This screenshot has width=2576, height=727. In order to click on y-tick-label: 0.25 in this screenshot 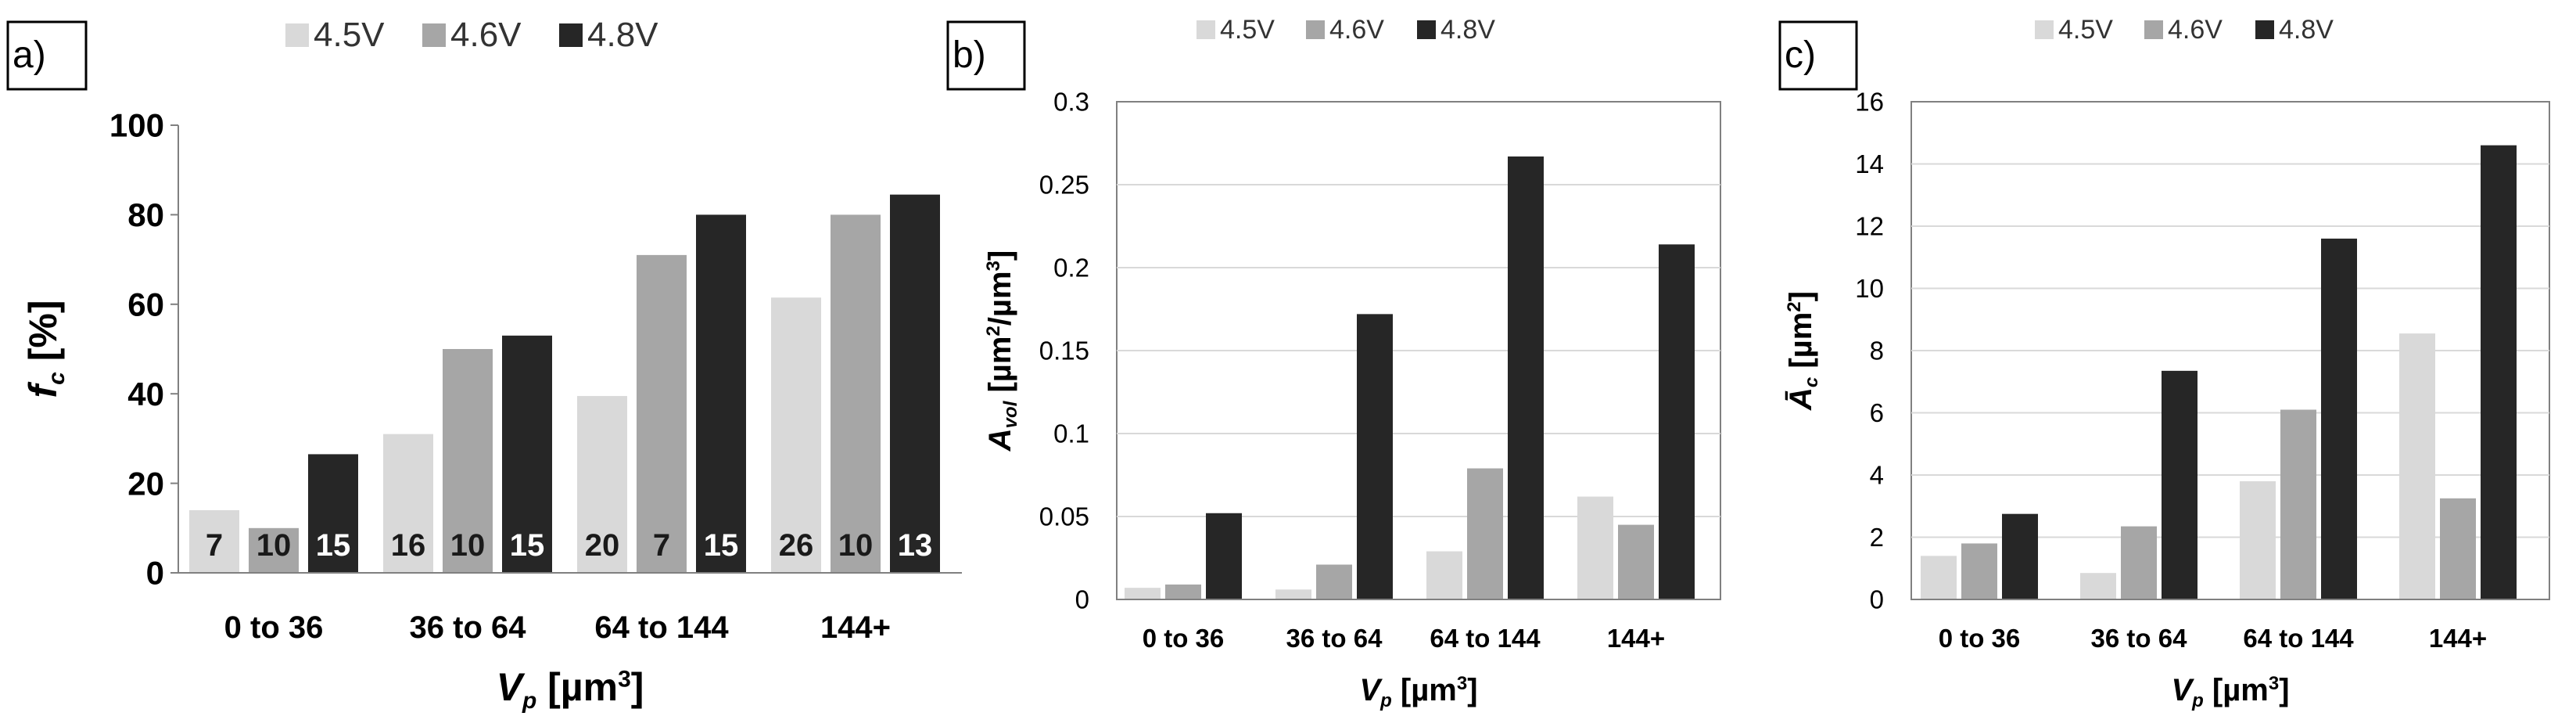, I will do `click(1064, 186)`.